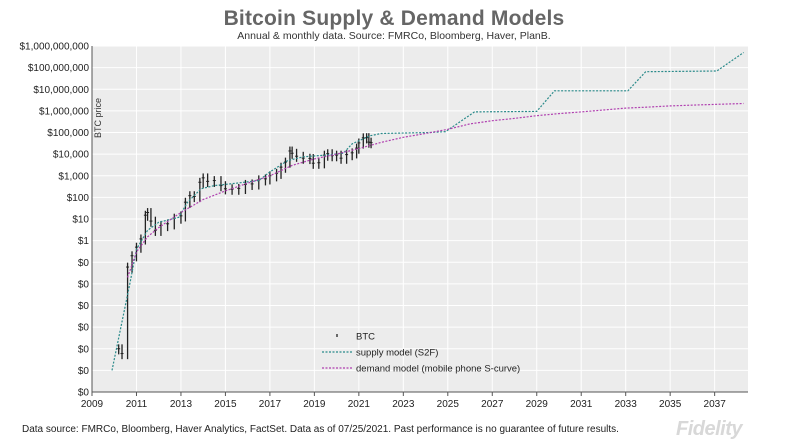 The image size is (788, 442). What do you see at coordinates (73, 176) in the screenshot?
I see `y-tick-label: $1,000` at bounding box center [73, 176].